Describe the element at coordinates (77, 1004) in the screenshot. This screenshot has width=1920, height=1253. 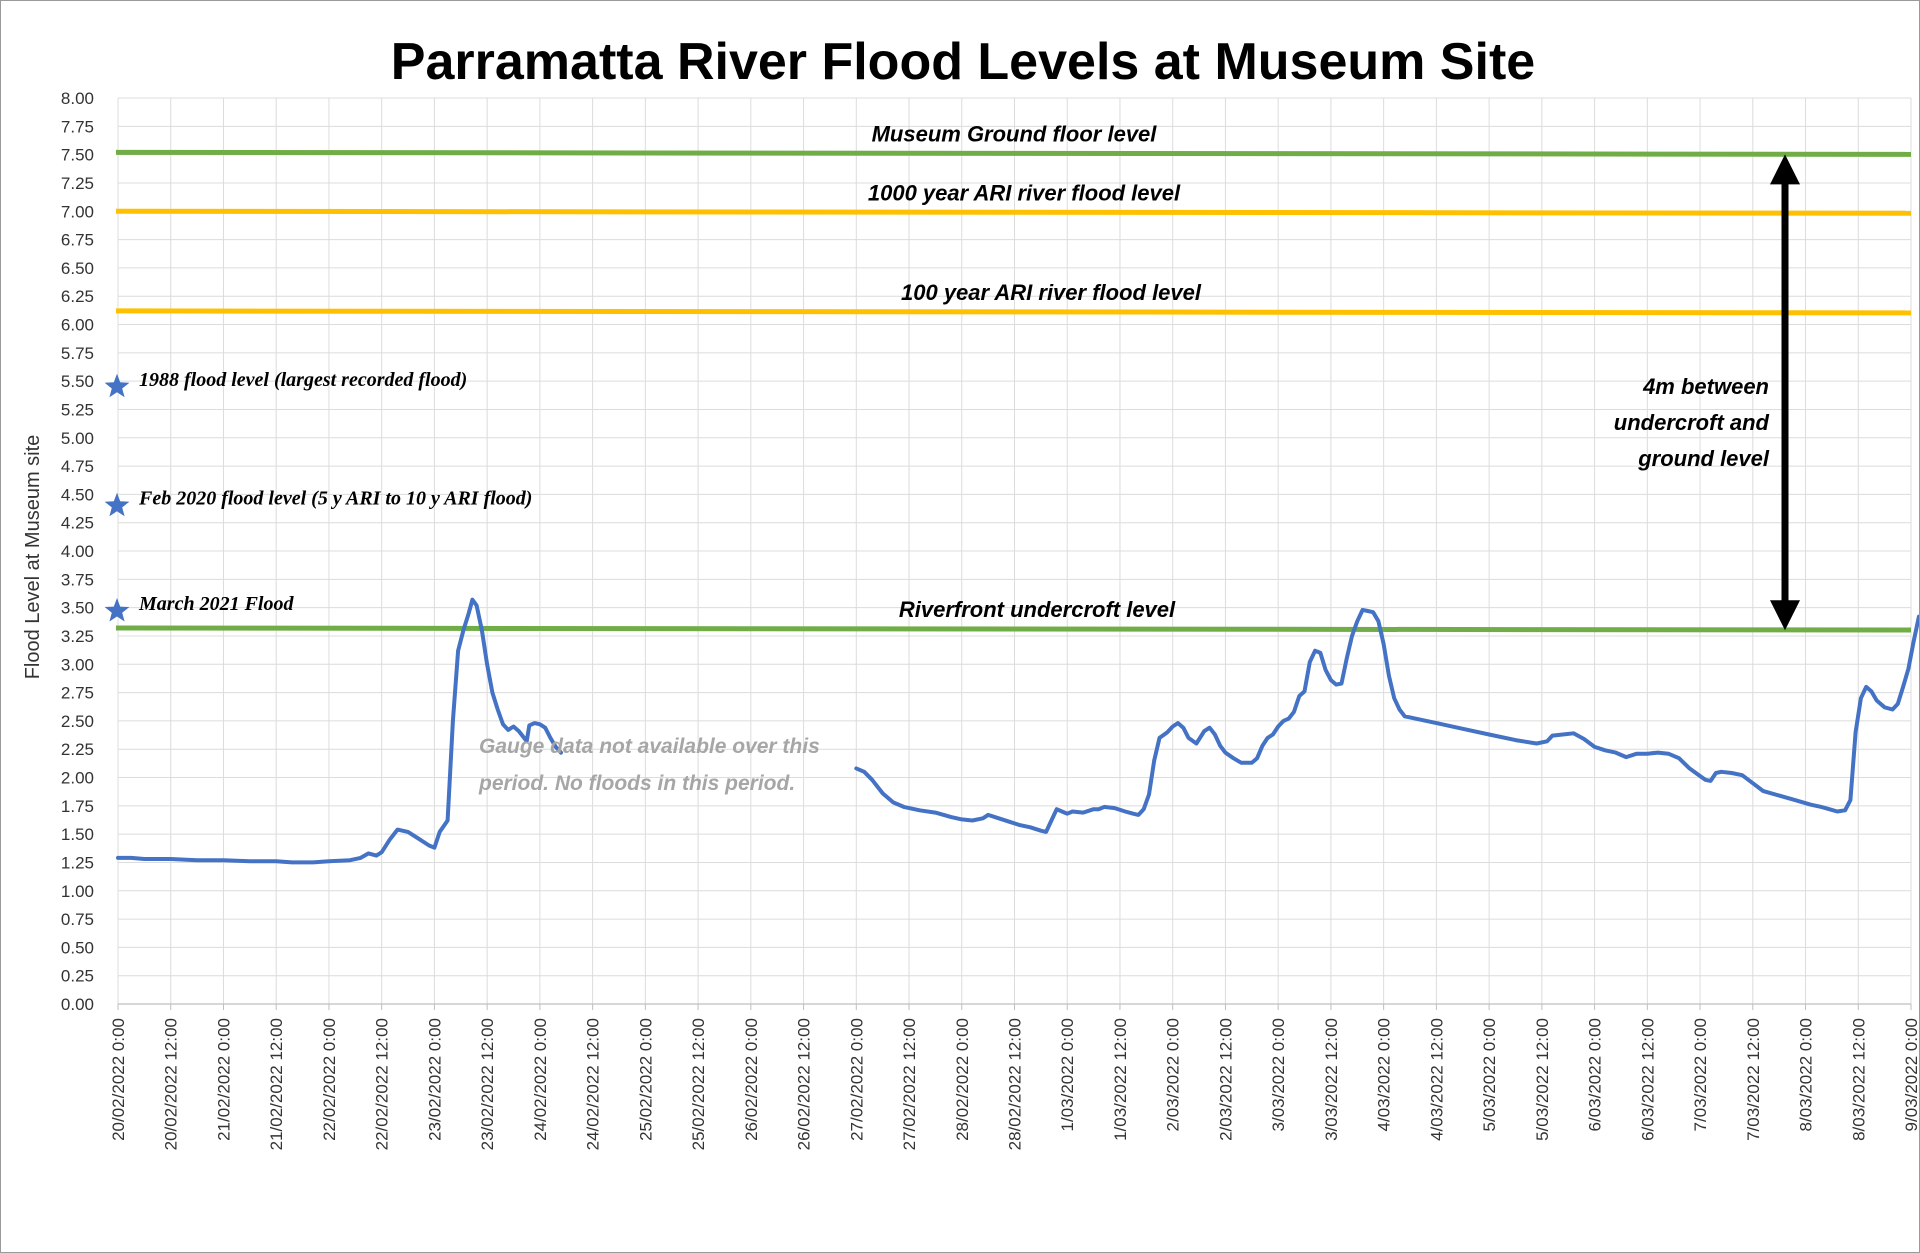
I see `y-tick-label: 0.00` at that location.